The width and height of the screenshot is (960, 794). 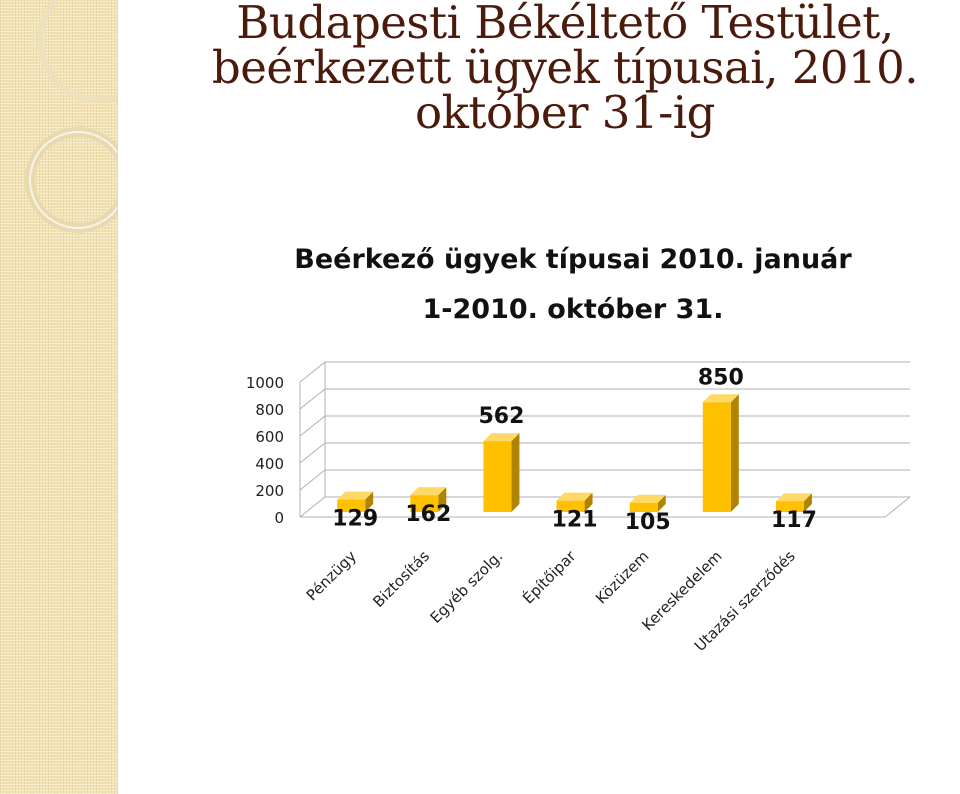 What do you see at coordinates (401, 579) in the screenshot?
I see `x-tick-label: Biztosítás` at bounding box center [401, 579].